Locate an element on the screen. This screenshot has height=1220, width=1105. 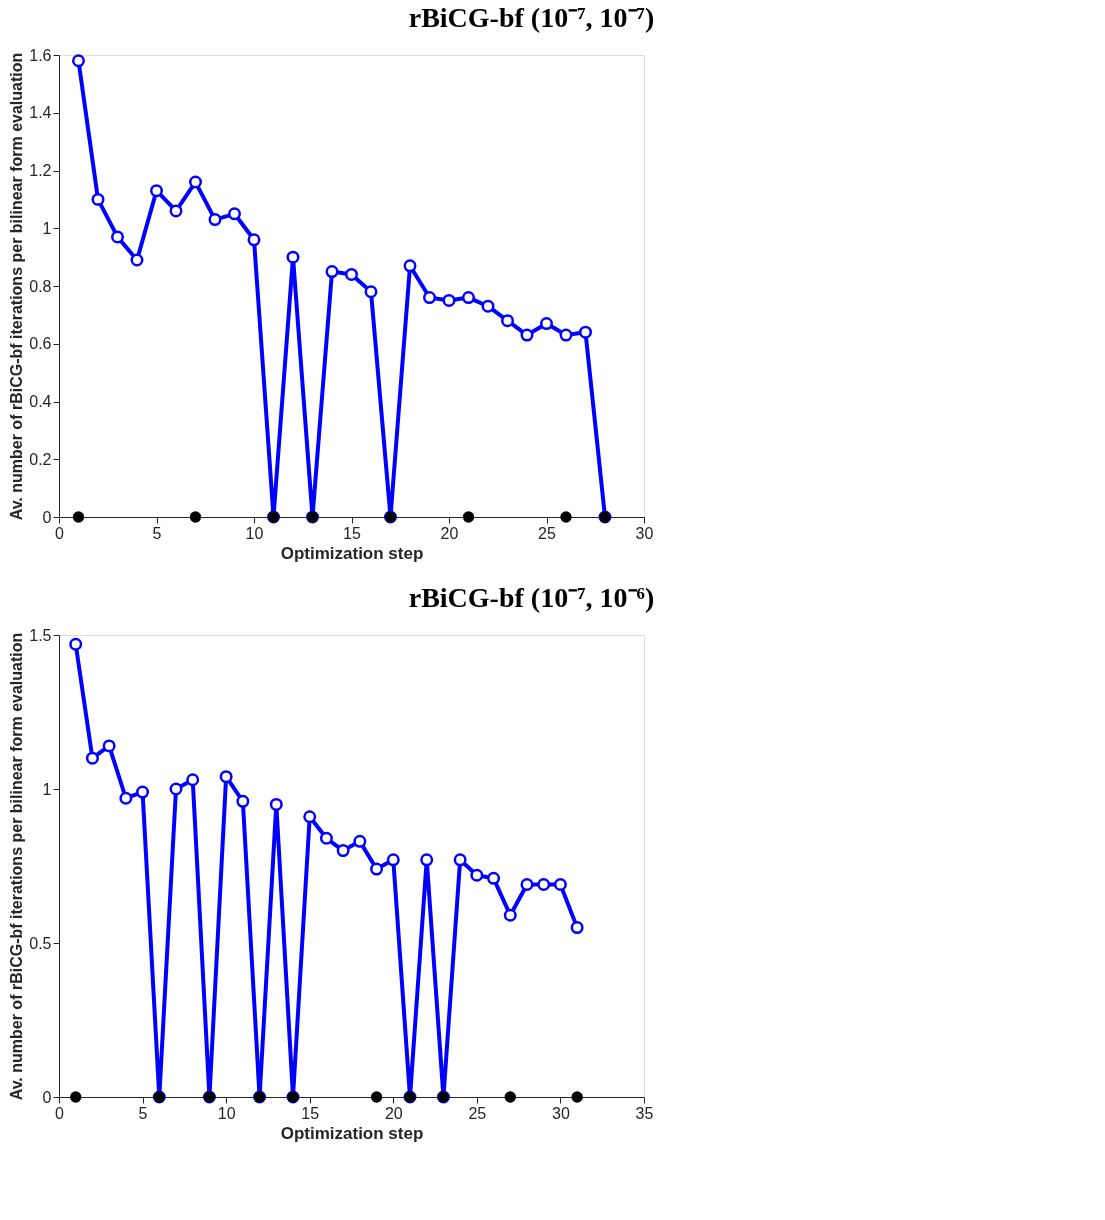
y-tick-label: 1.5 is located at coordinates (40, 635).